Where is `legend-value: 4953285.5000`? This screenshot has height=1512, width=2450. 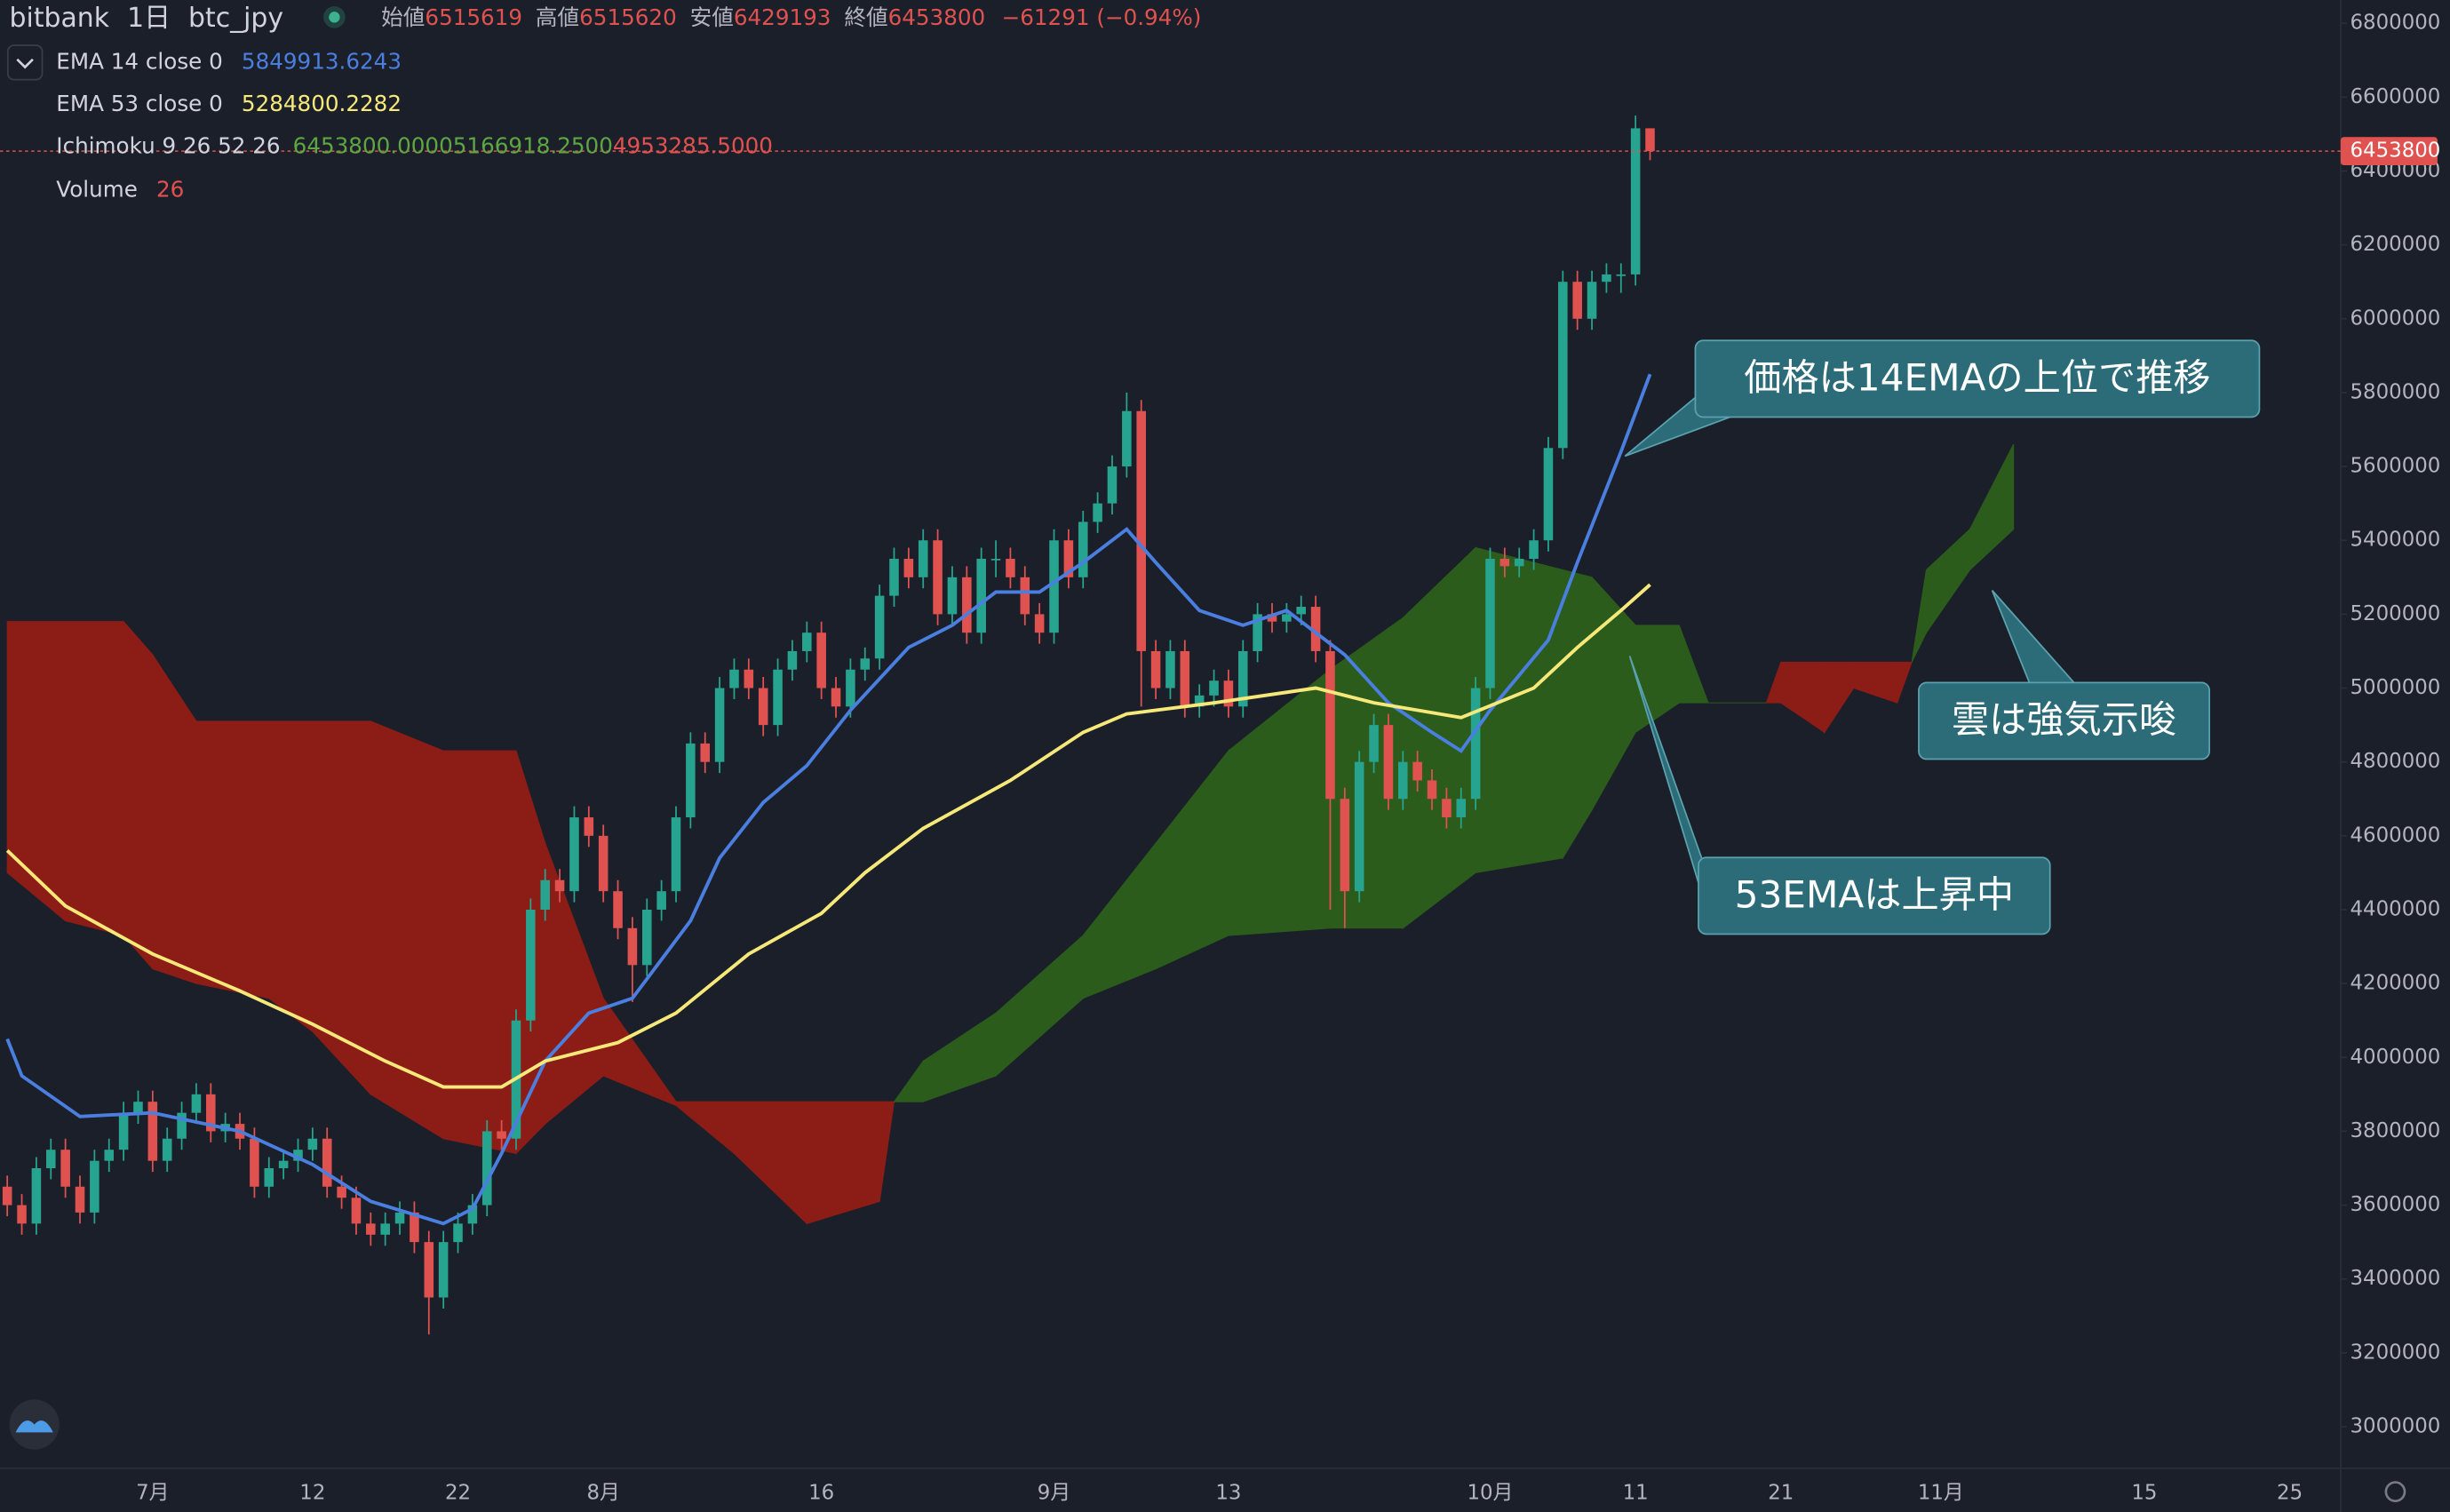 legend-value: 4953285.5000 is located at coordinates (693, 145).